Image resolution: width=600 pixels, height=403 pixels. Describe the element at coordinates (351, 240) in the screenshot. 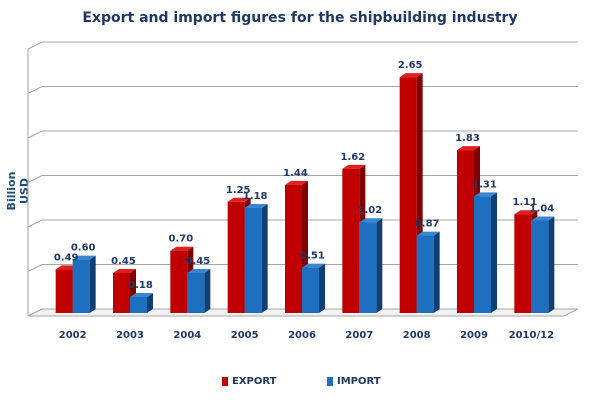

I see `bar-export-2007` at that location.